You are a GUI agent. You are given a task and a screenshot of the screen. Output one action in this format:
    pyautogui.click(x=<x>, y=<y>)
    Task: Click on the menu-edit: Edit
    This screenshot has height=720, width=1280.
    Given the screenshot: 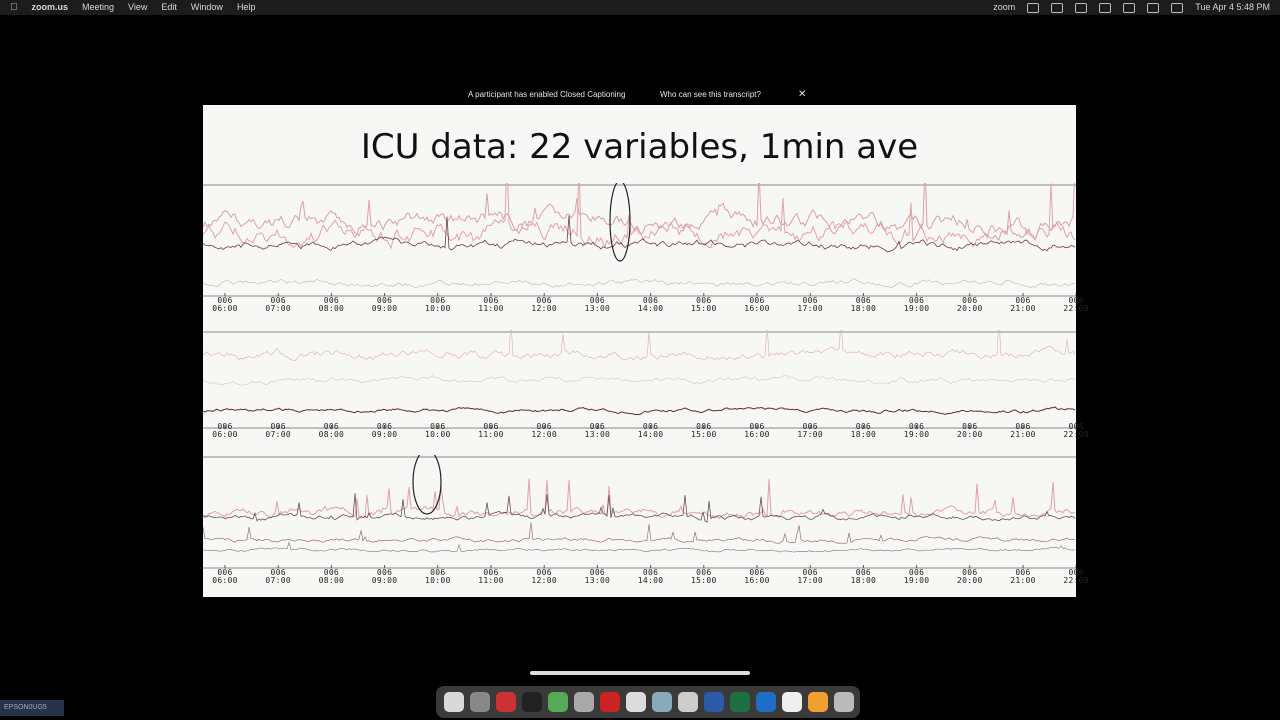 What is the action you would take?
    pyautogui.click(x=165, y=7)
    